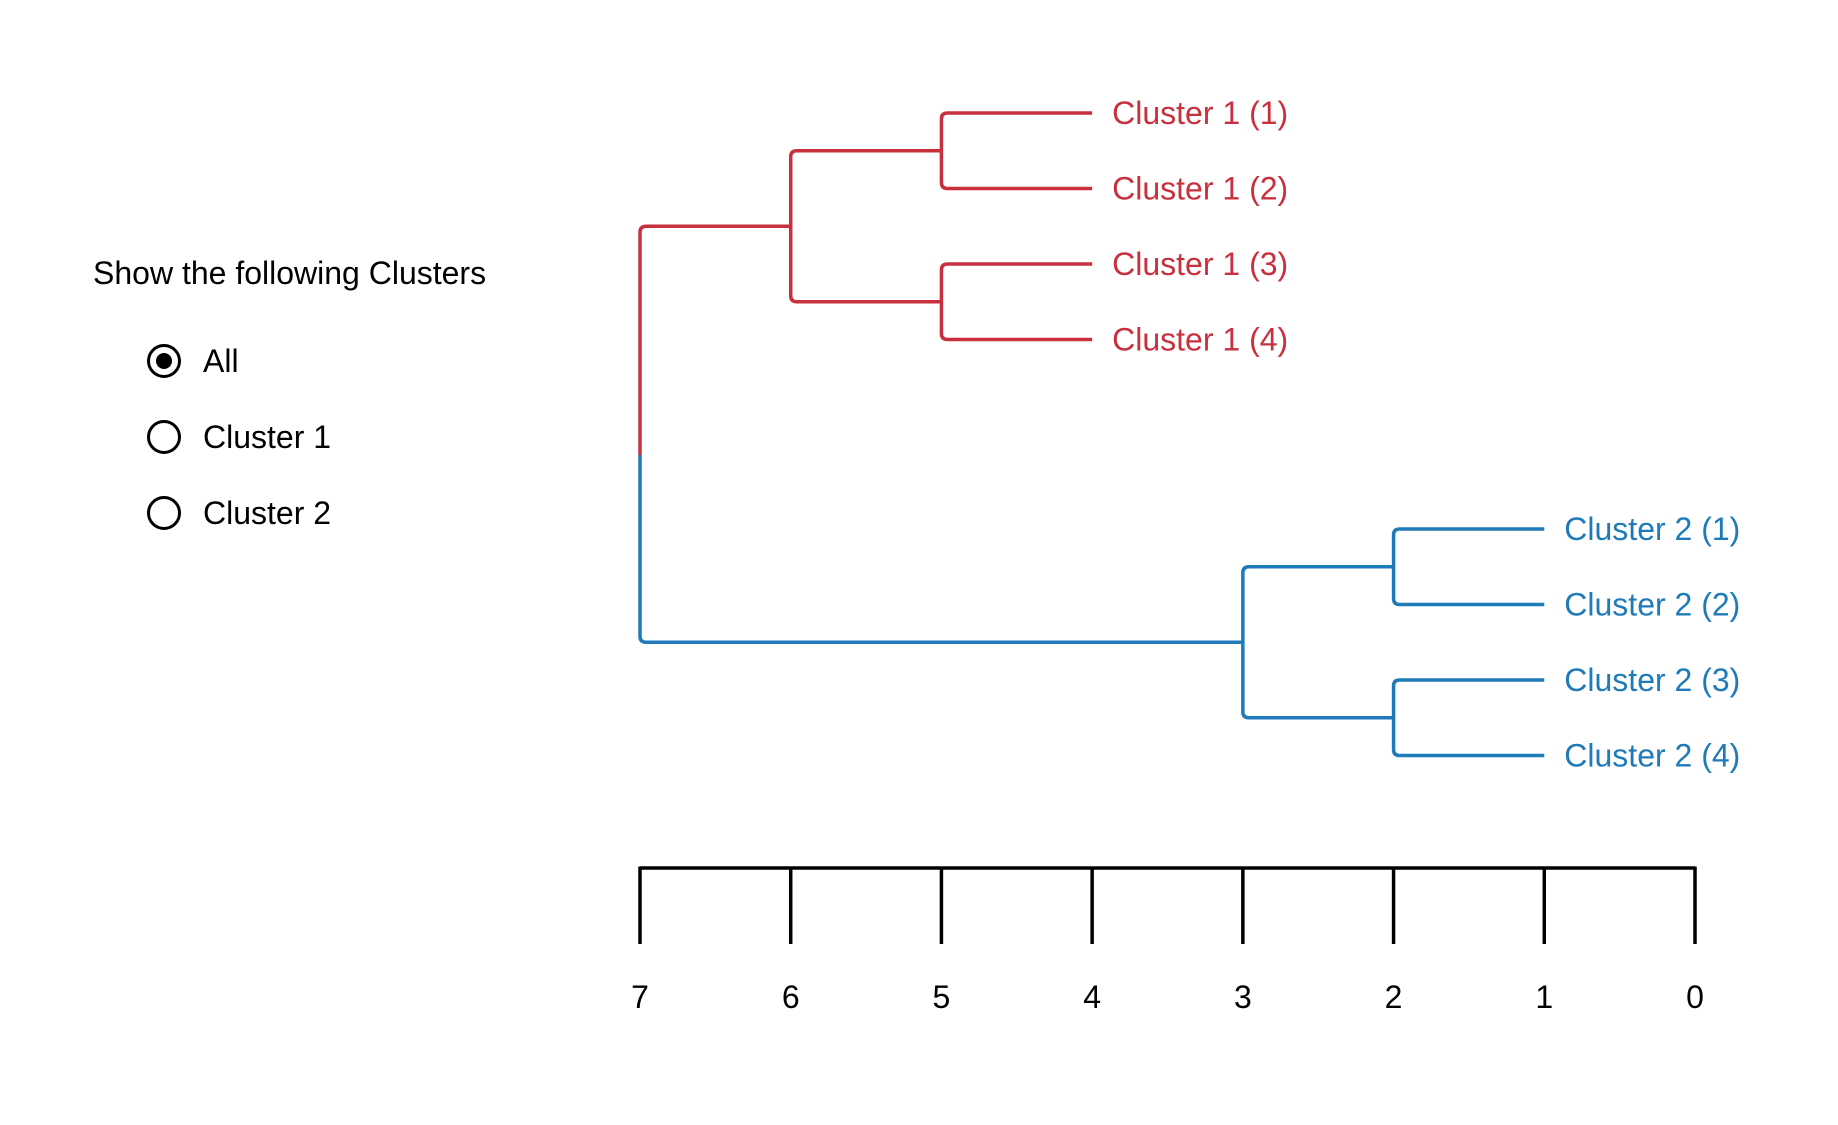  I want to click on leaf-label-8: Cluster 2 (4), so click(1652, 756).